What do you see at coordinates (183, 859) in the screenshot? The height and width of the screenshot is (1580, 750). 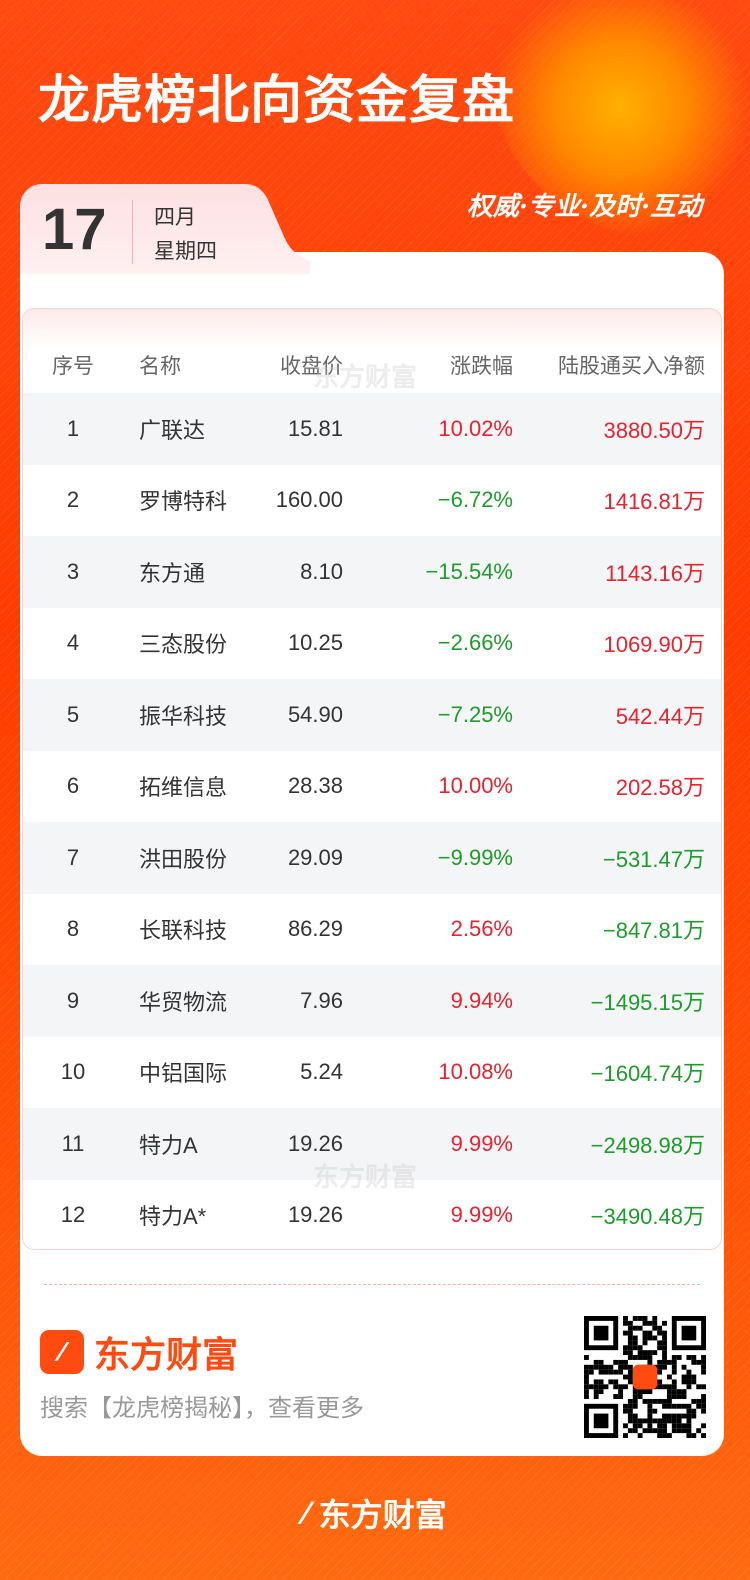 I see `stock-name: 洪田股份` at bounding box center [183, 859].